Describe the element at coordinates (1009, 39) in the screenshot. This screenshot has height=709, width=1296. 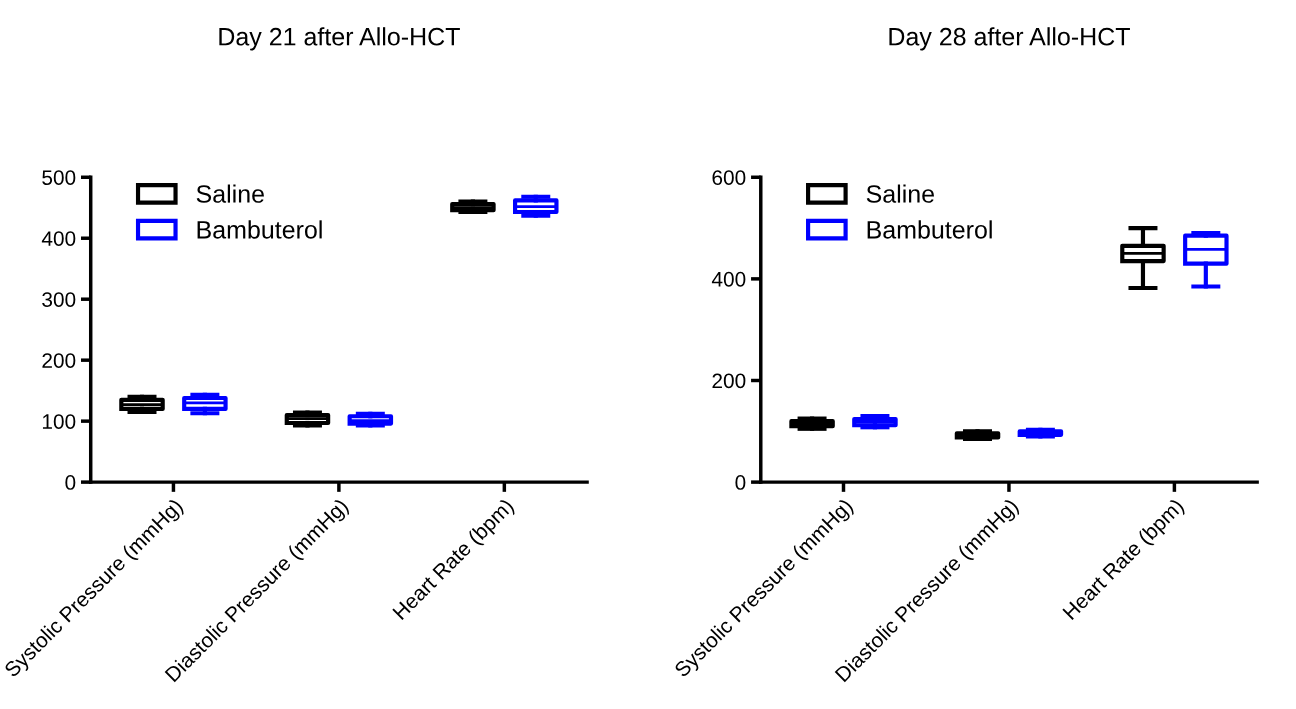
I see `chart-title: Day 28 after Allo-HCT` at that location.